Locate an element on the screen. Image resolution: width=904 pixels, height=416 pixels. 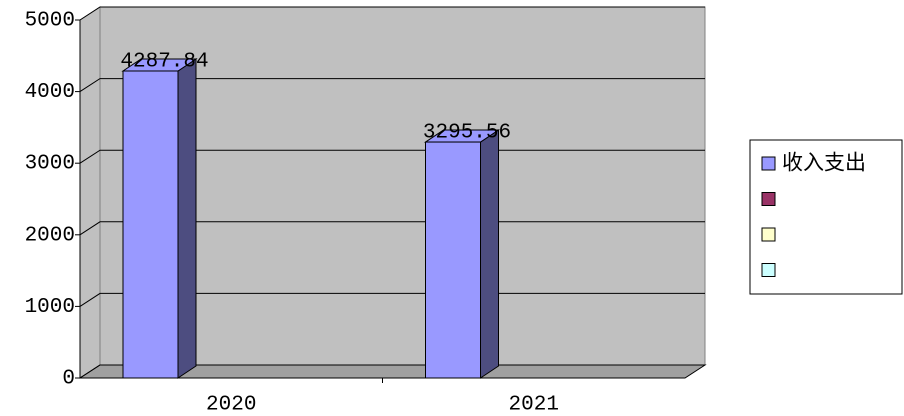
y-tick-label: 3000 is located at coordinates (50, 164).